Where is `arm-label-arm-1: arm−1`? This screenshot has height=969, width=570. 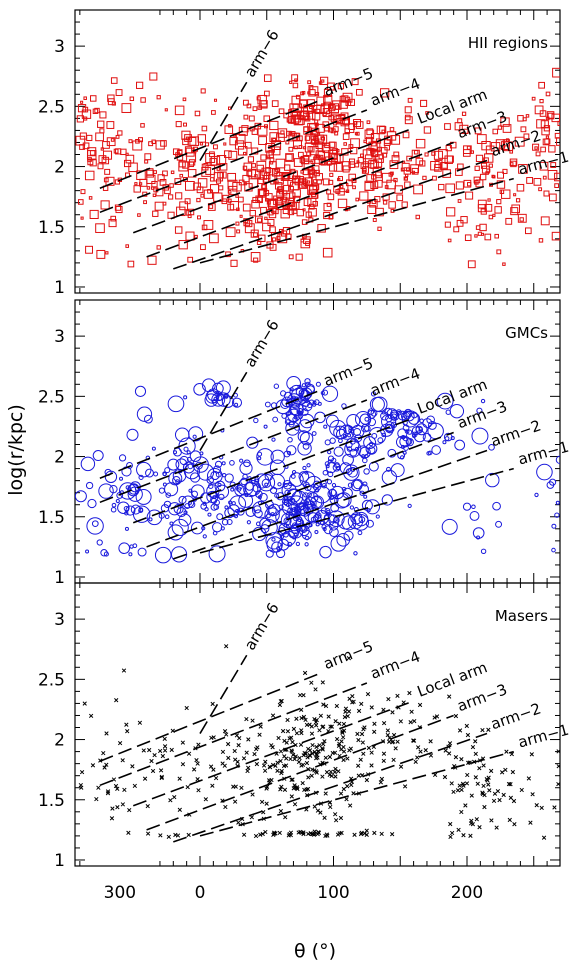 arm-label-arm-1: arm−1 is located at coordinates (543, 736).